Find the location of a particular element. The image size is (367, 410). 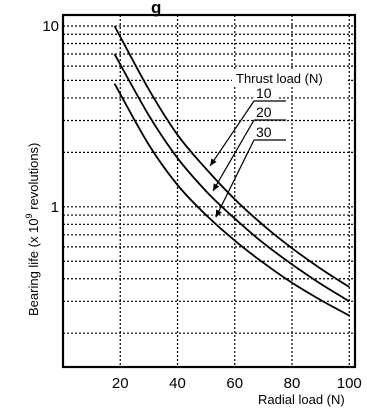

y-axis-title: Bearing life (x 109 revolutions) is located at coordinates (32, 229).